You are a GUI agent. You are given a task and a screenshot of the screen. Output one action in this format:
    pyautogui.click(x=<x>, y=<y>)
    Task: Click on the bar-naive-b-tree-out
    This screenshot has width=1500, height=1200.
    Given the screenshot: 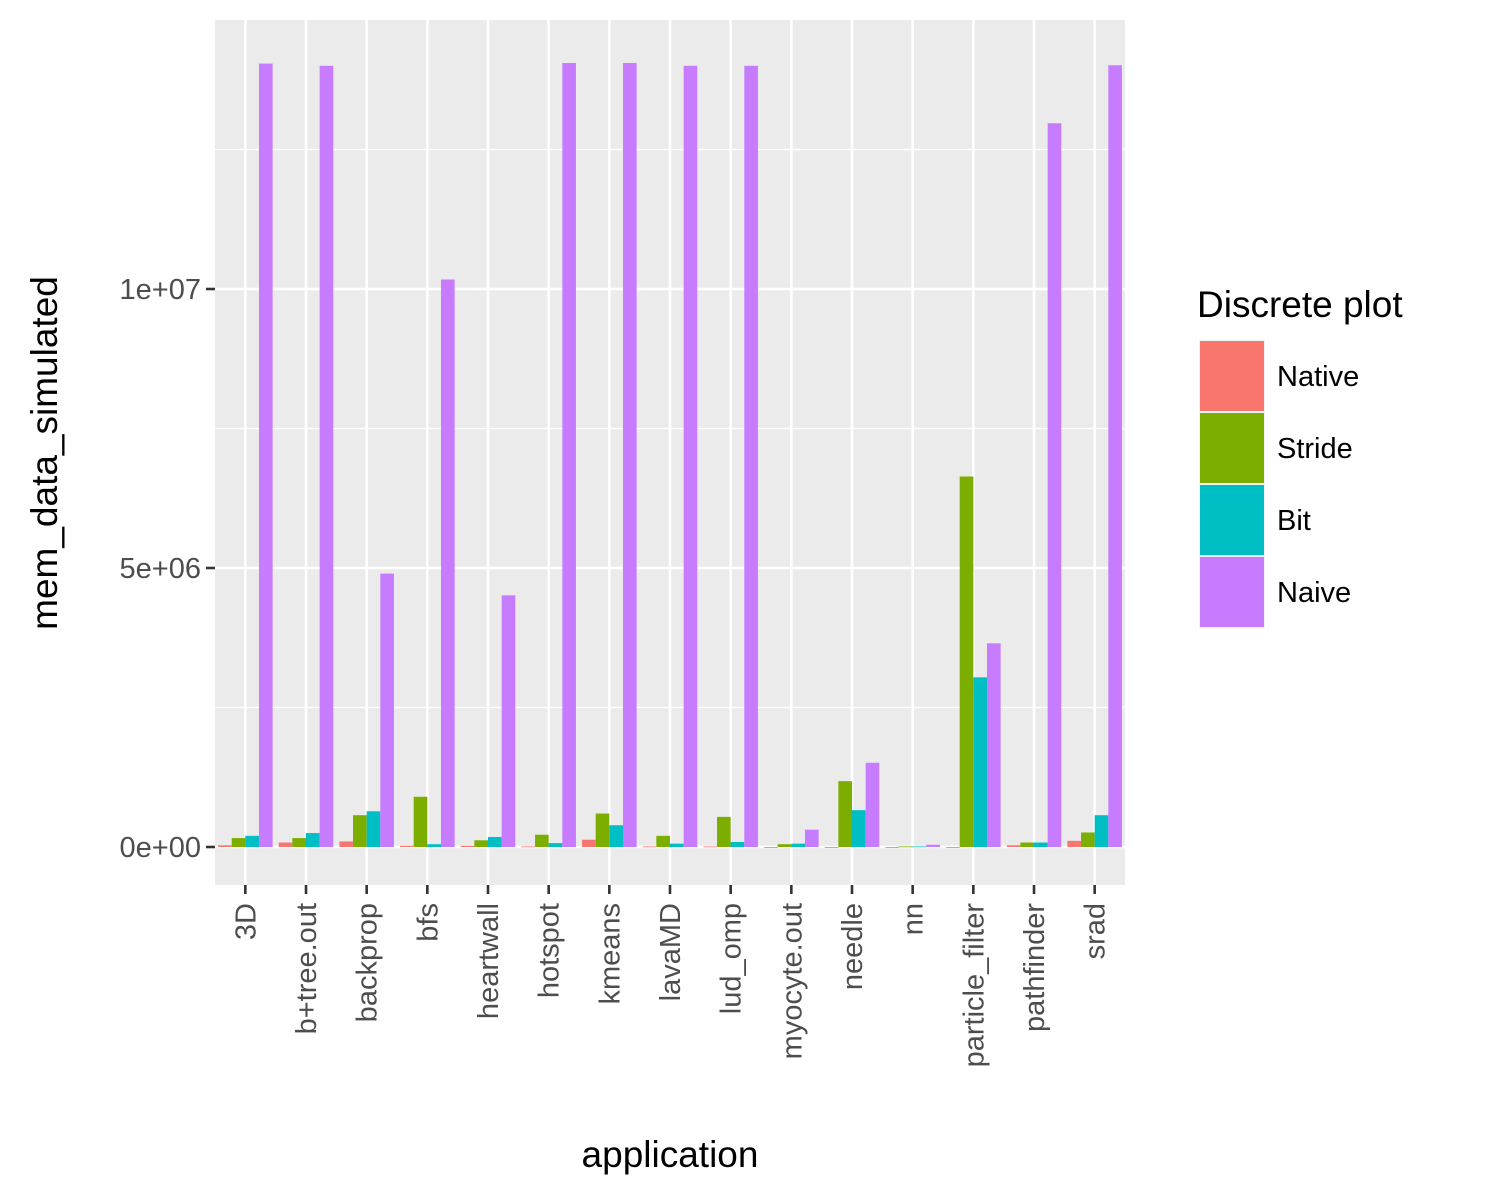 What is the action you would take?
    pyautogui.click(x=326, y=456)
    